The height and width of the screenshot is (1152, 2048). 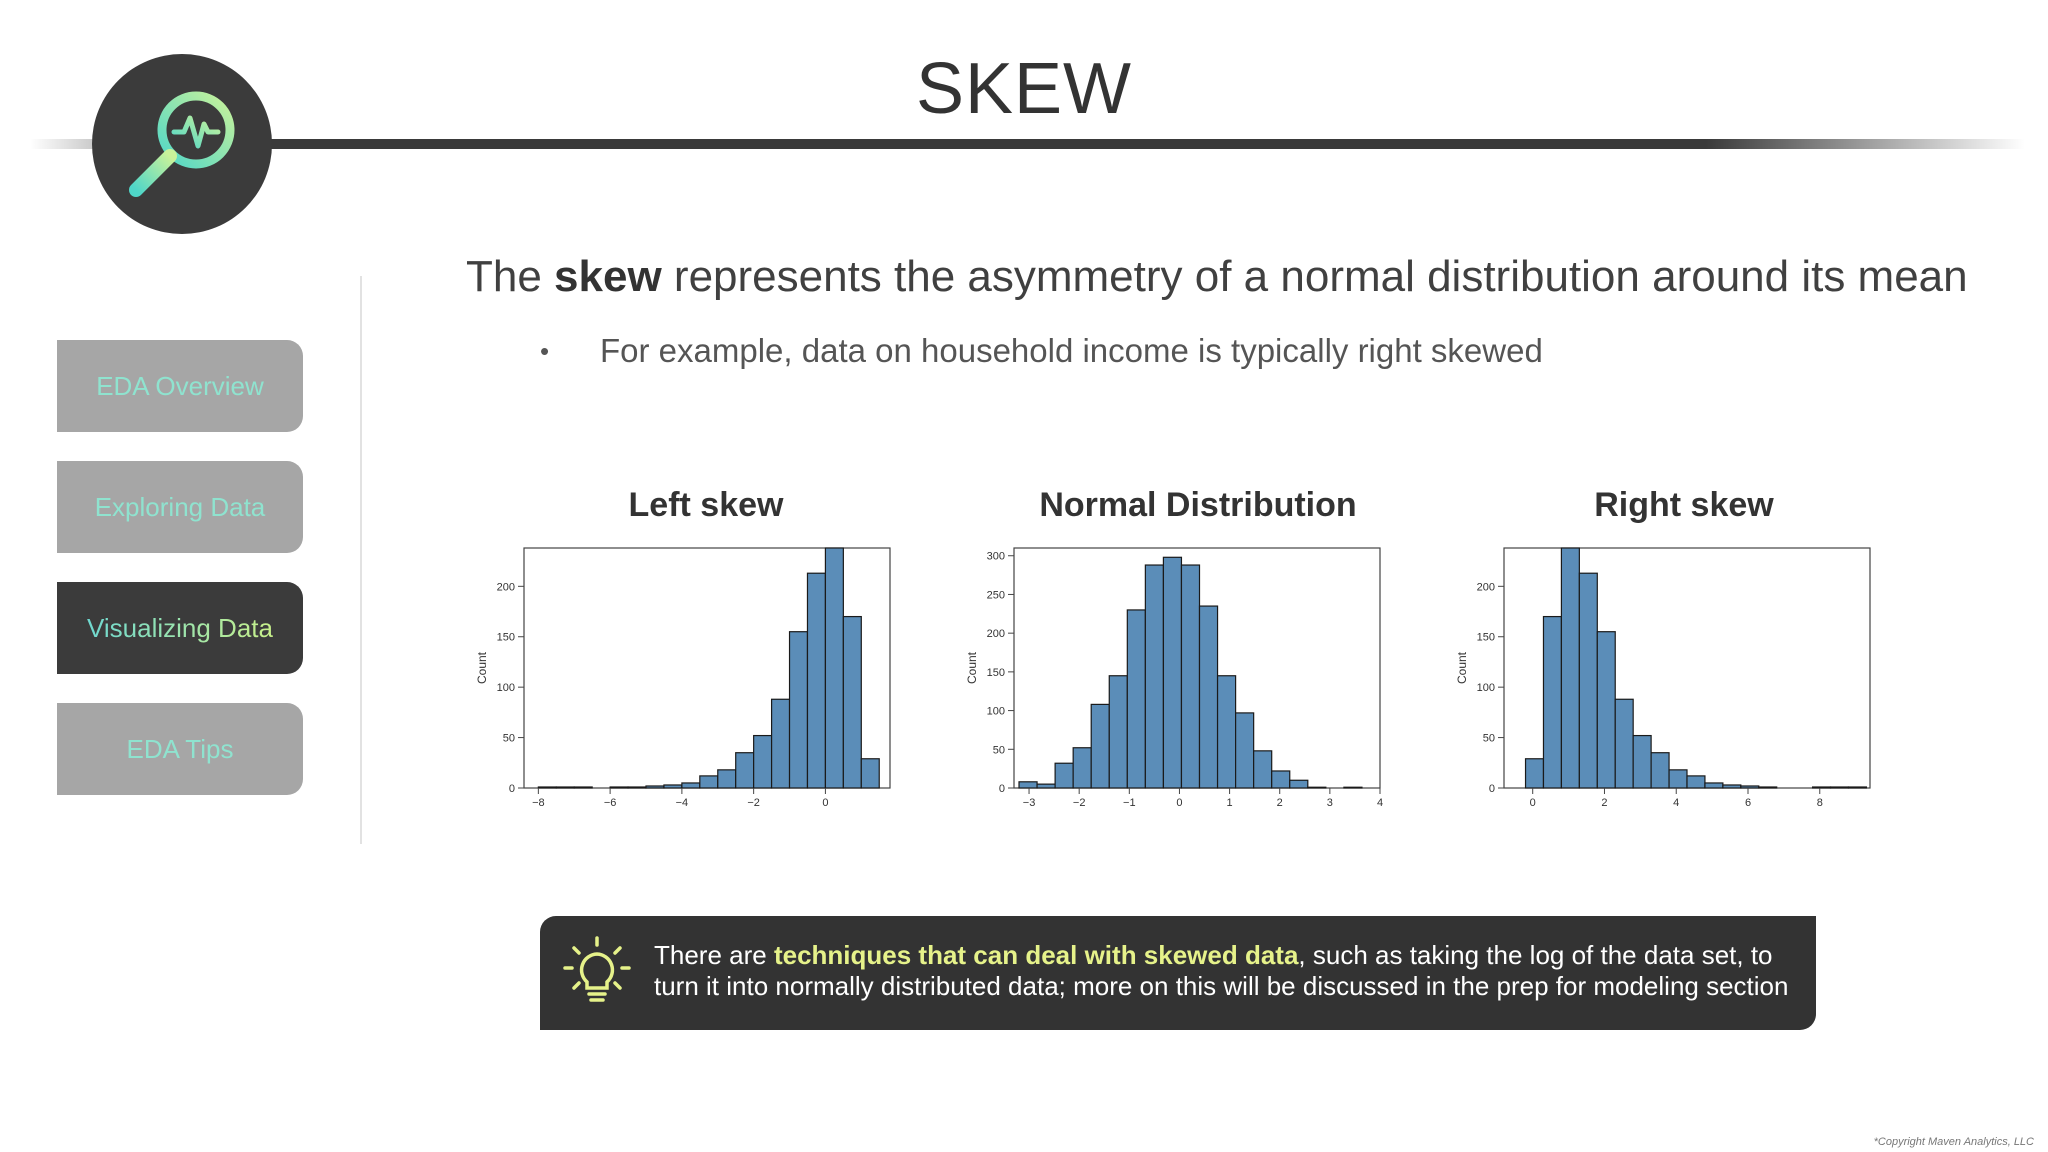 I want to click on chart-normal-distribution: −3 −2 −1 0 1 2 3 4 0 50 100 150 200 250 300 Count, so click(x=1174, y=678).